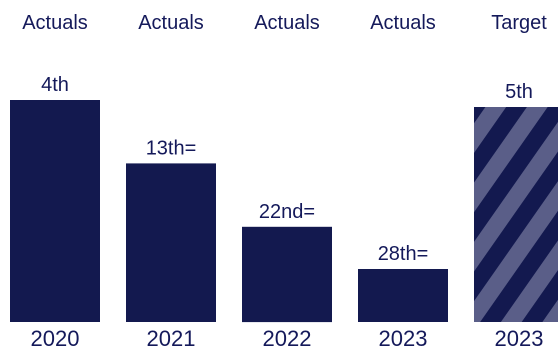 This screenshot has width=558, height=350. Describe the element at coordinates (171, 148) in the screenshot. I see `rank-data-label: 13th=` at that location.